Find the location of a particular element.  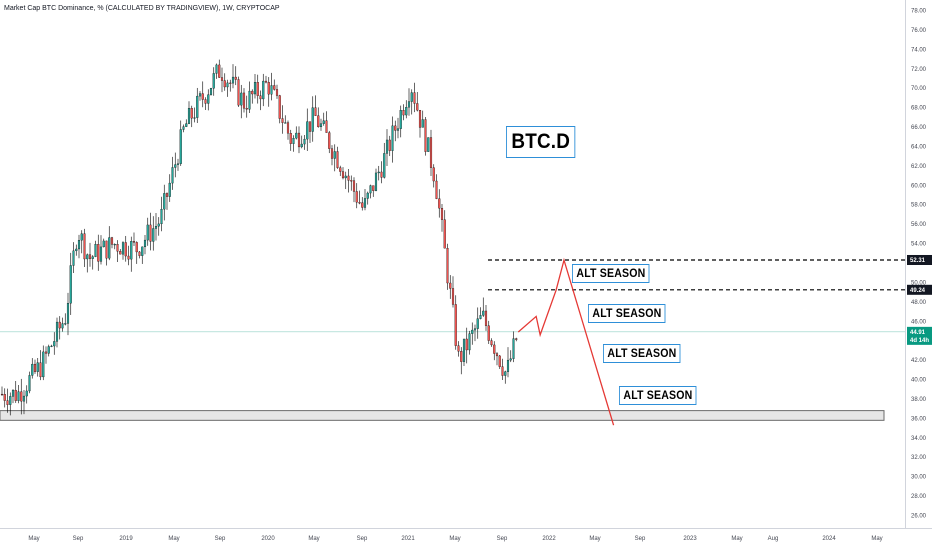

alt-season-label-1: ALT SEASON is located at coordinates (611, 273).